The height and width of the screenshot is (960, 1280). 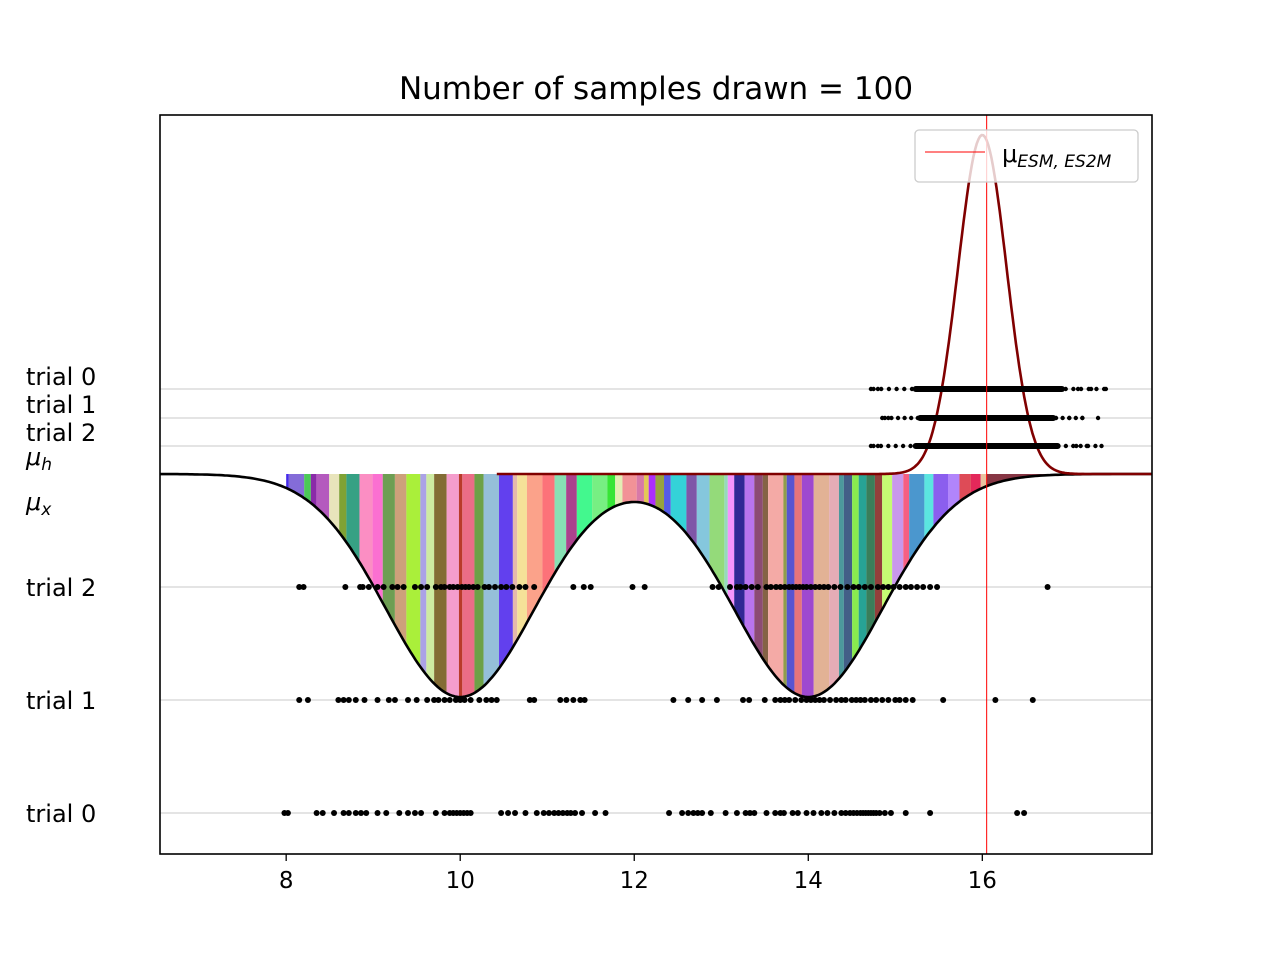 What do you see at coordinates (61, 433) in the screenshot?
I see `y-label-h2: trial 2` at bounding box center [61, 433].